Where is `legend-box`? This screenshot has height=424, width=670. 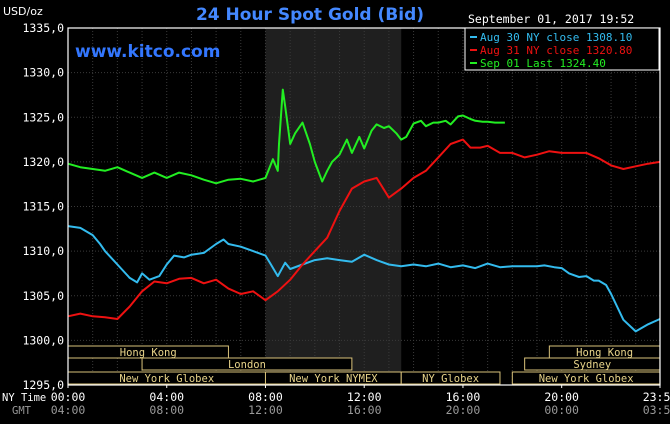
legend-box is located at coordinates (562, 49).